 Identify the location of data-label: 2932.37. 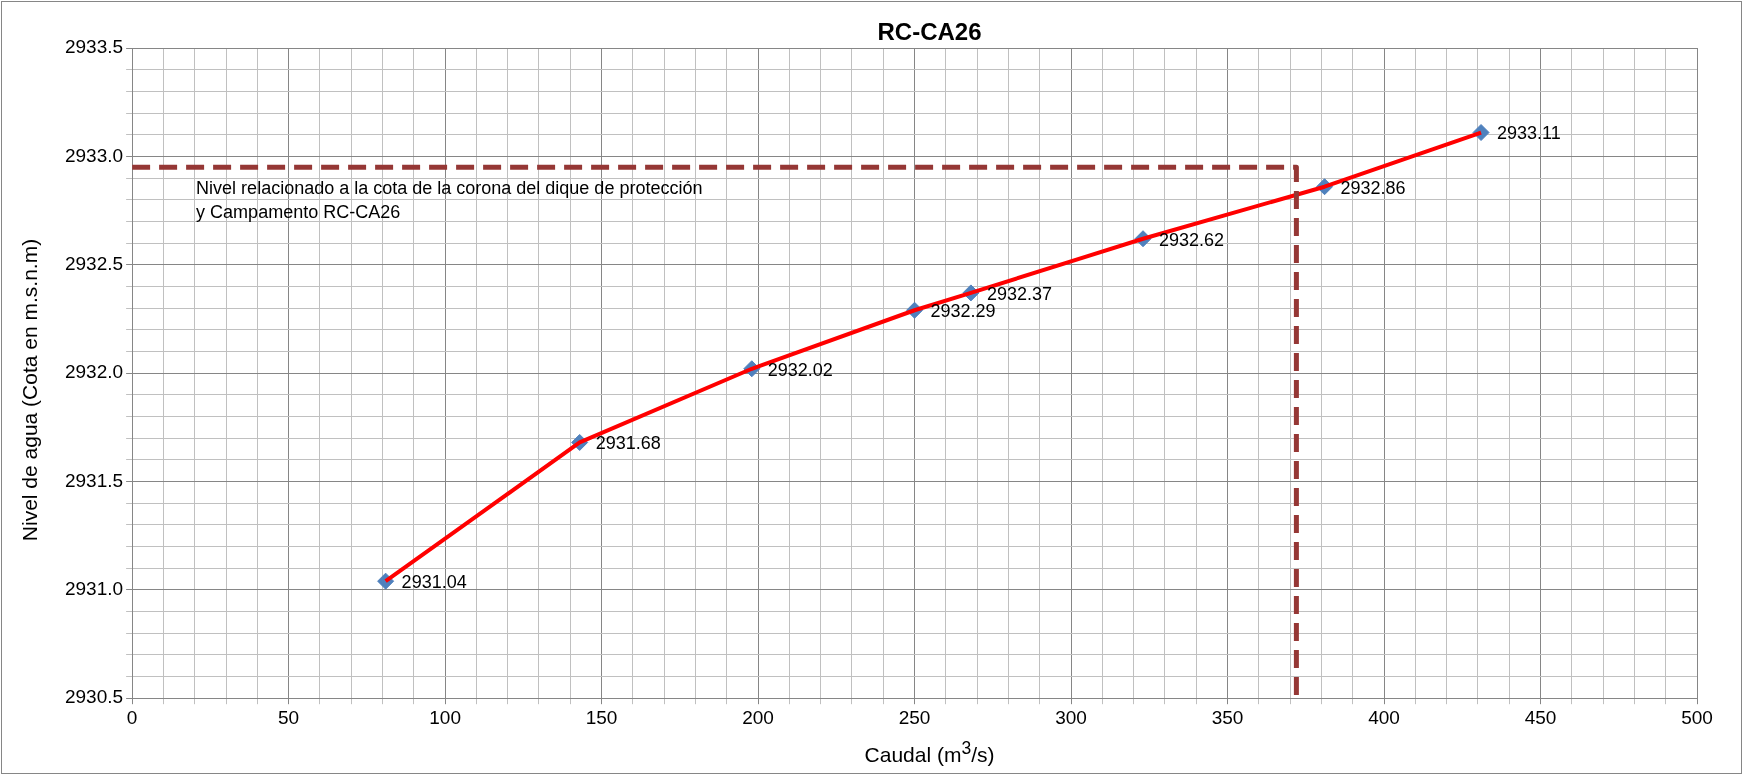
(1019, 293).